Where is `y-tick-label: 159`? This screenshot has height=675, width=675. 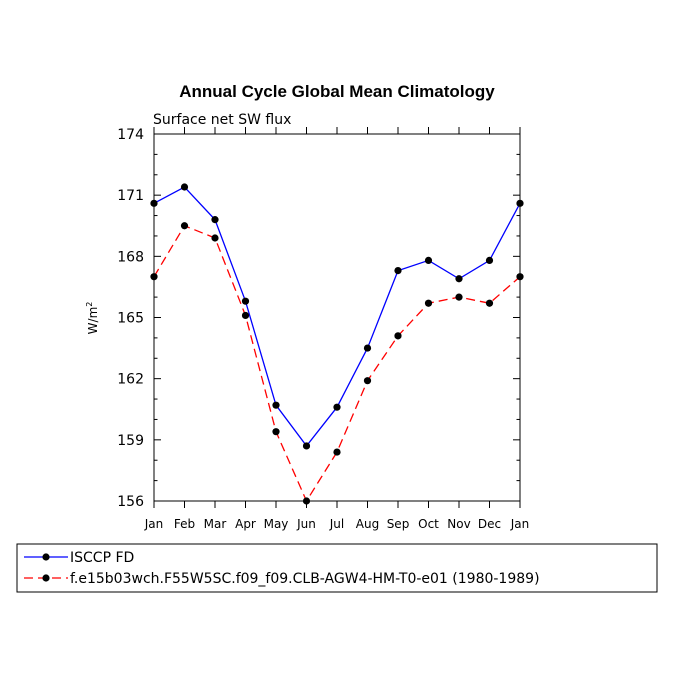 y-tick-label: 159 is located at coordinates (130, 441).